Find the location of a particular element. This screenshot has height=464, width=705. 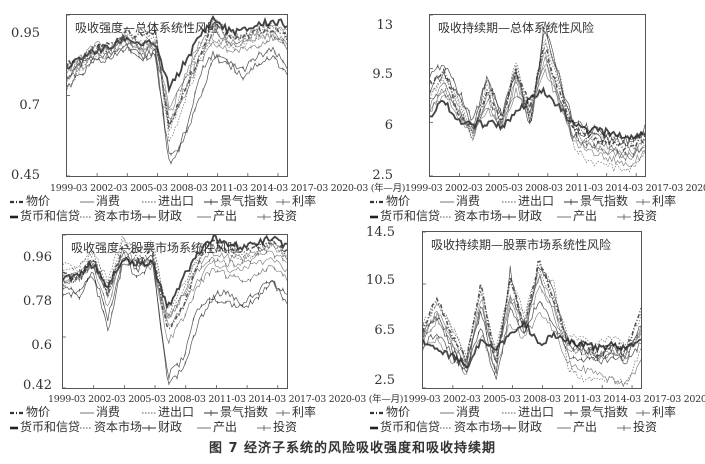

legend-label: 景气指数 is located at coordinates (604, 201).